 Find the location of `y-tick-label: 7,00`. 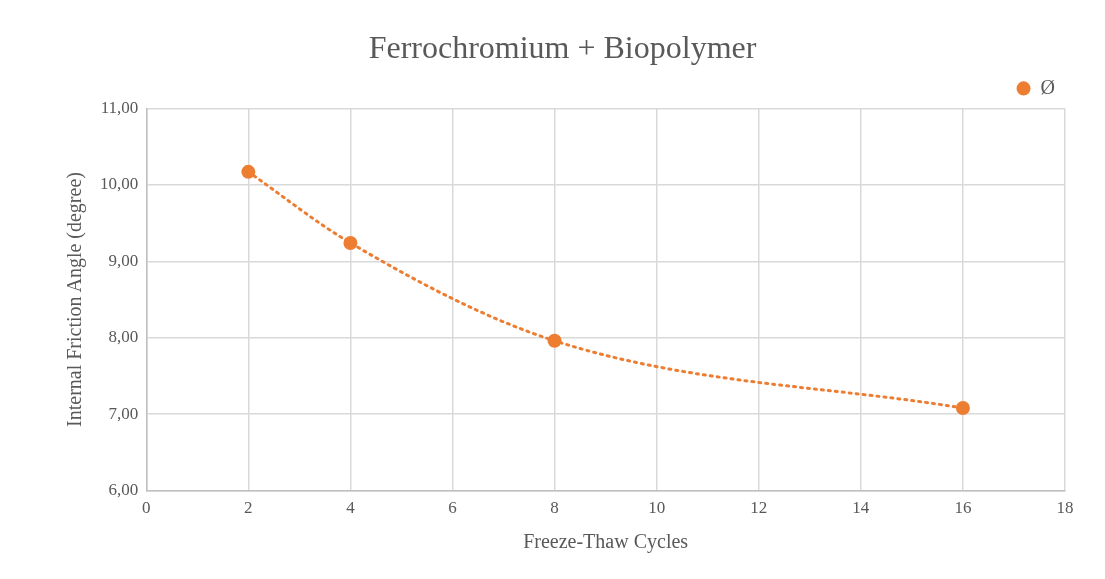

y-tick-label: 7,00 is located at coordinates (123, 413).